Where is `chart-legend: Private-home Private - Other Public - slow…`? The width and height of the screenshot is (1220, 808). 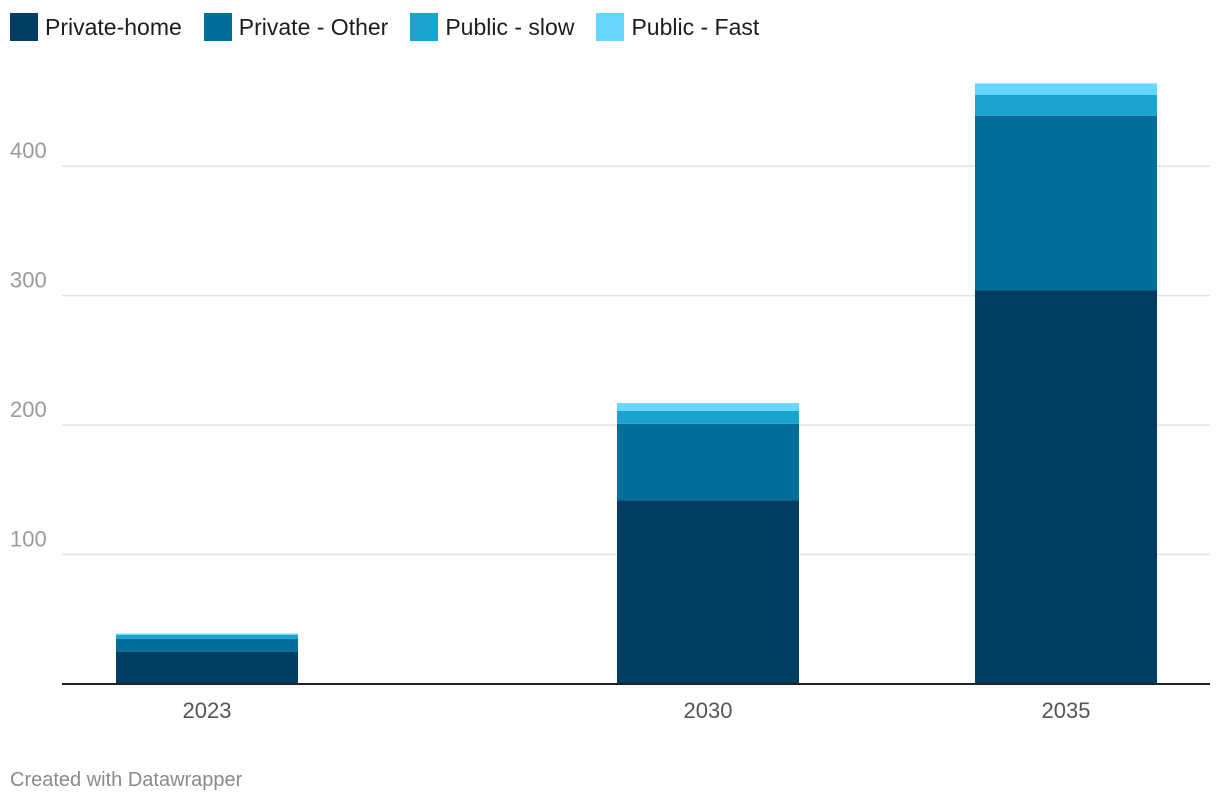 chart-legend: Private-home Private - Other Public - slow… is located at coordinates (384, 27).